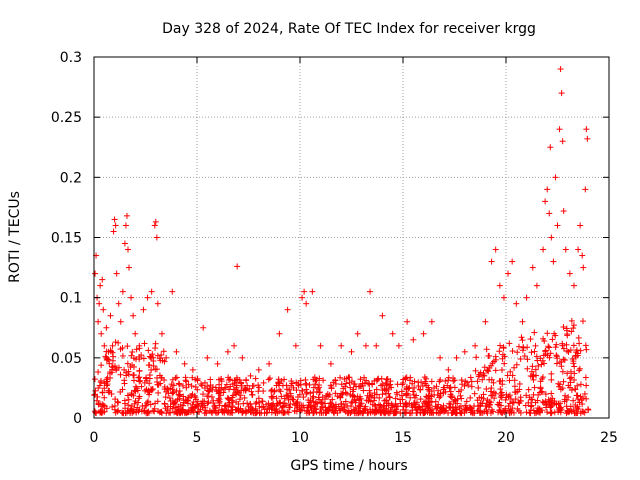  Describe the element at coordinates (506, 438) in the screenshot. I see `x-tick-label: 20` at that location.